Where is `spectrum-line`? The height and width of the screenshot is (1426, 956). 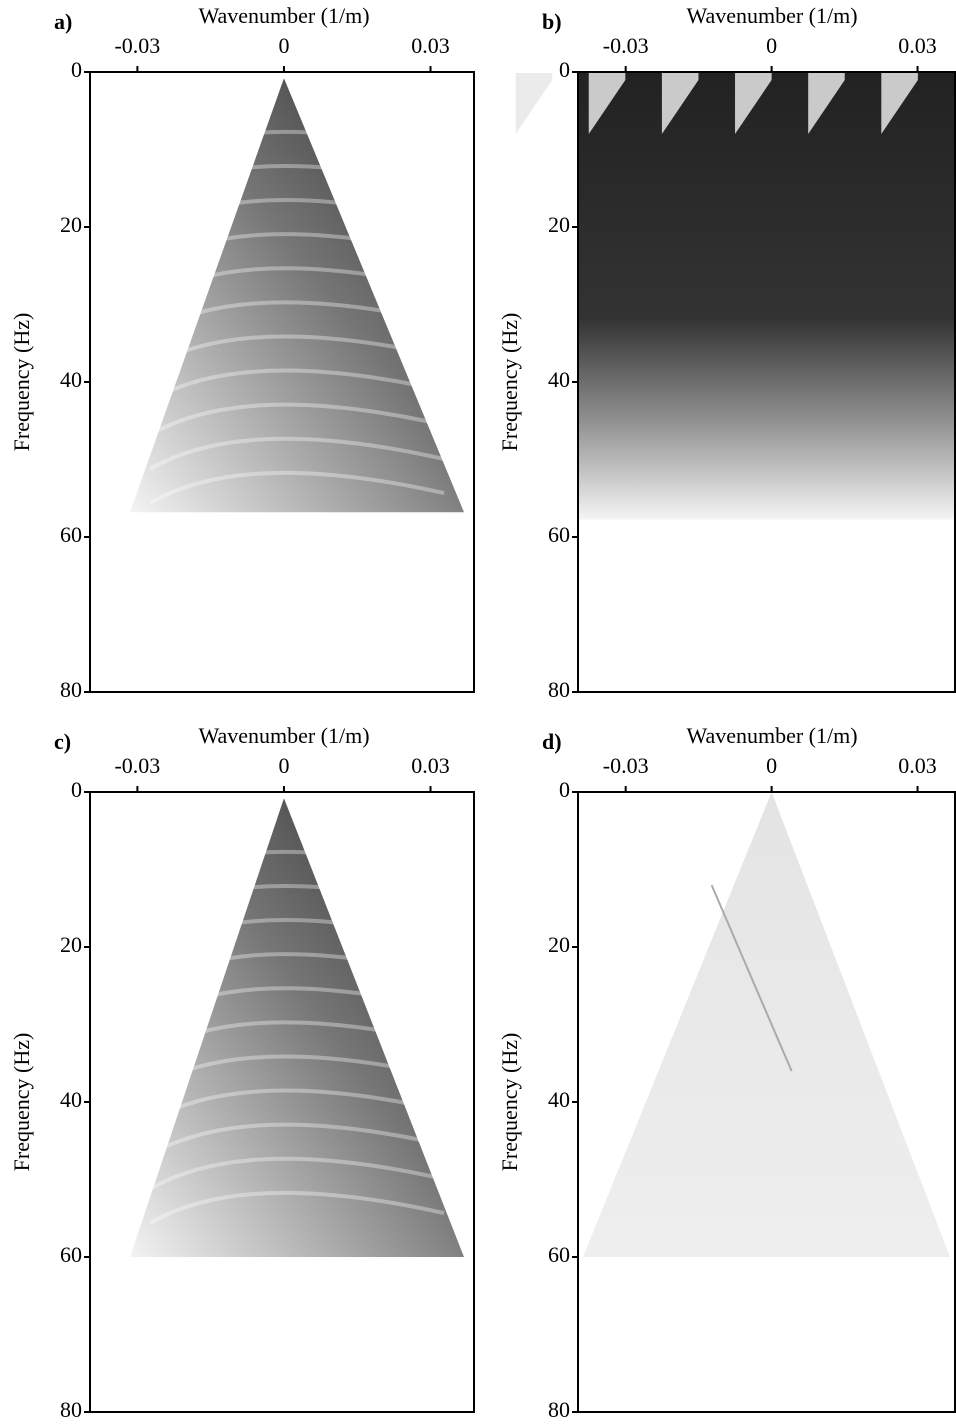
spectrum-line is located at coordinates (751, 978).